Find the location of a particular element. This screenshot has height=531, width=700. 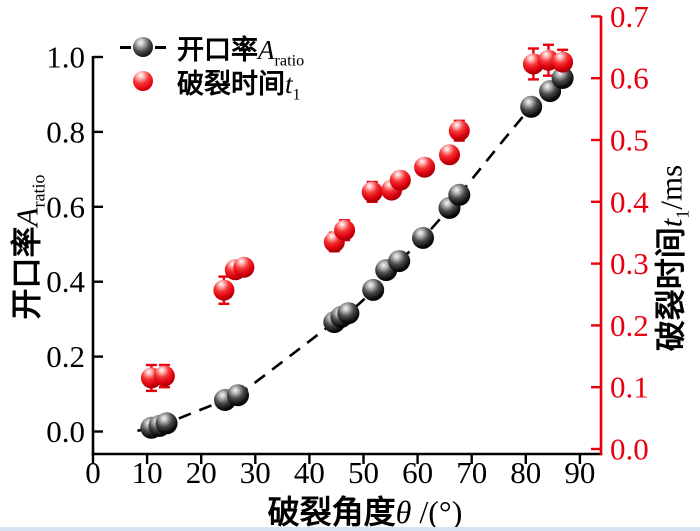

bottom-edge-strip is located at coordinates (350, 529).